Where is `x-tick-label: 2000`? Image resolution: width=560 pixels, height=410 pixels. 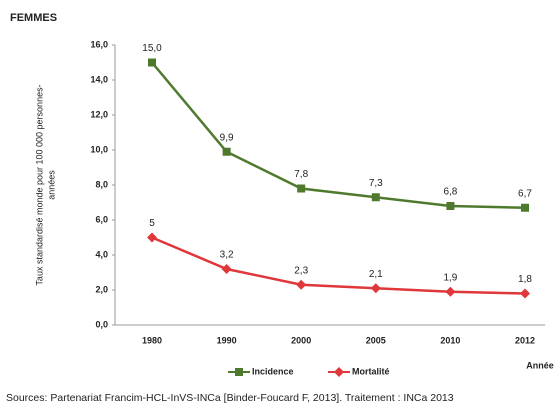 x-tick-label: 2000 is located at coordinates (301, 340).